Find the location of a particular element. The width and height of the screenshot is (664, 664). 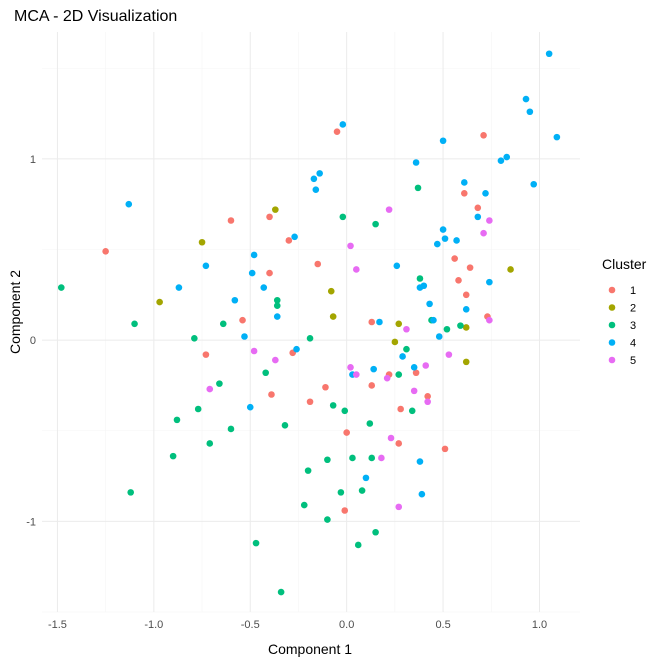

y-tick-label: -1 is located at coordinates (31, 522).